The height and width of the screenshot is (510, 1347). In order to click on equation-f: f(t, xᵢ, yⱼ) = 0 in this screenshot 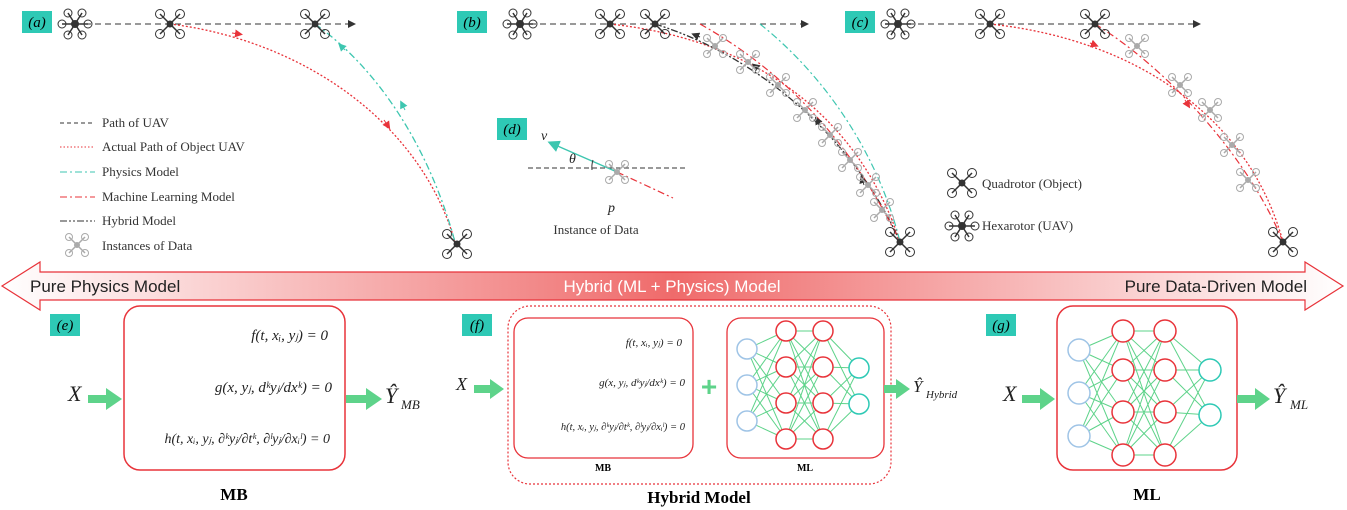, I will do `click(289, 336)`.